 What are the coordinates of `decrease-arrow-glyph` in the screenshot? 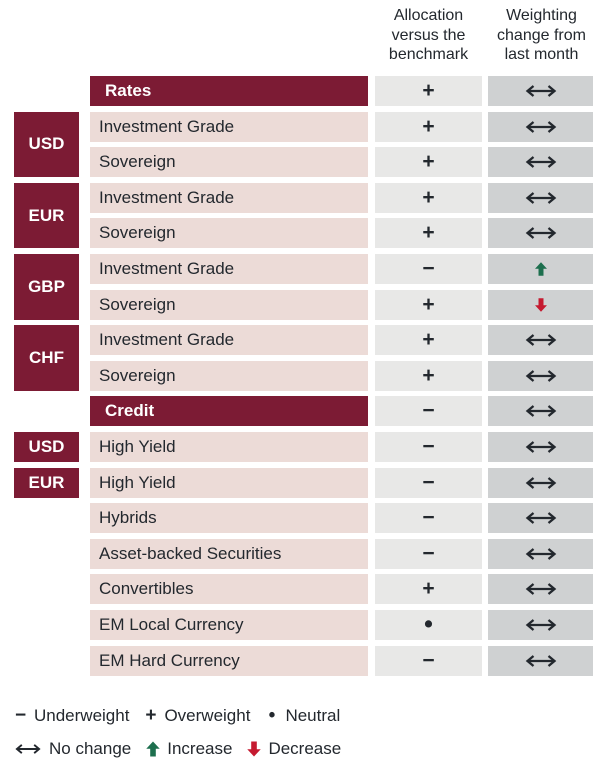 It's located at (254, 749).